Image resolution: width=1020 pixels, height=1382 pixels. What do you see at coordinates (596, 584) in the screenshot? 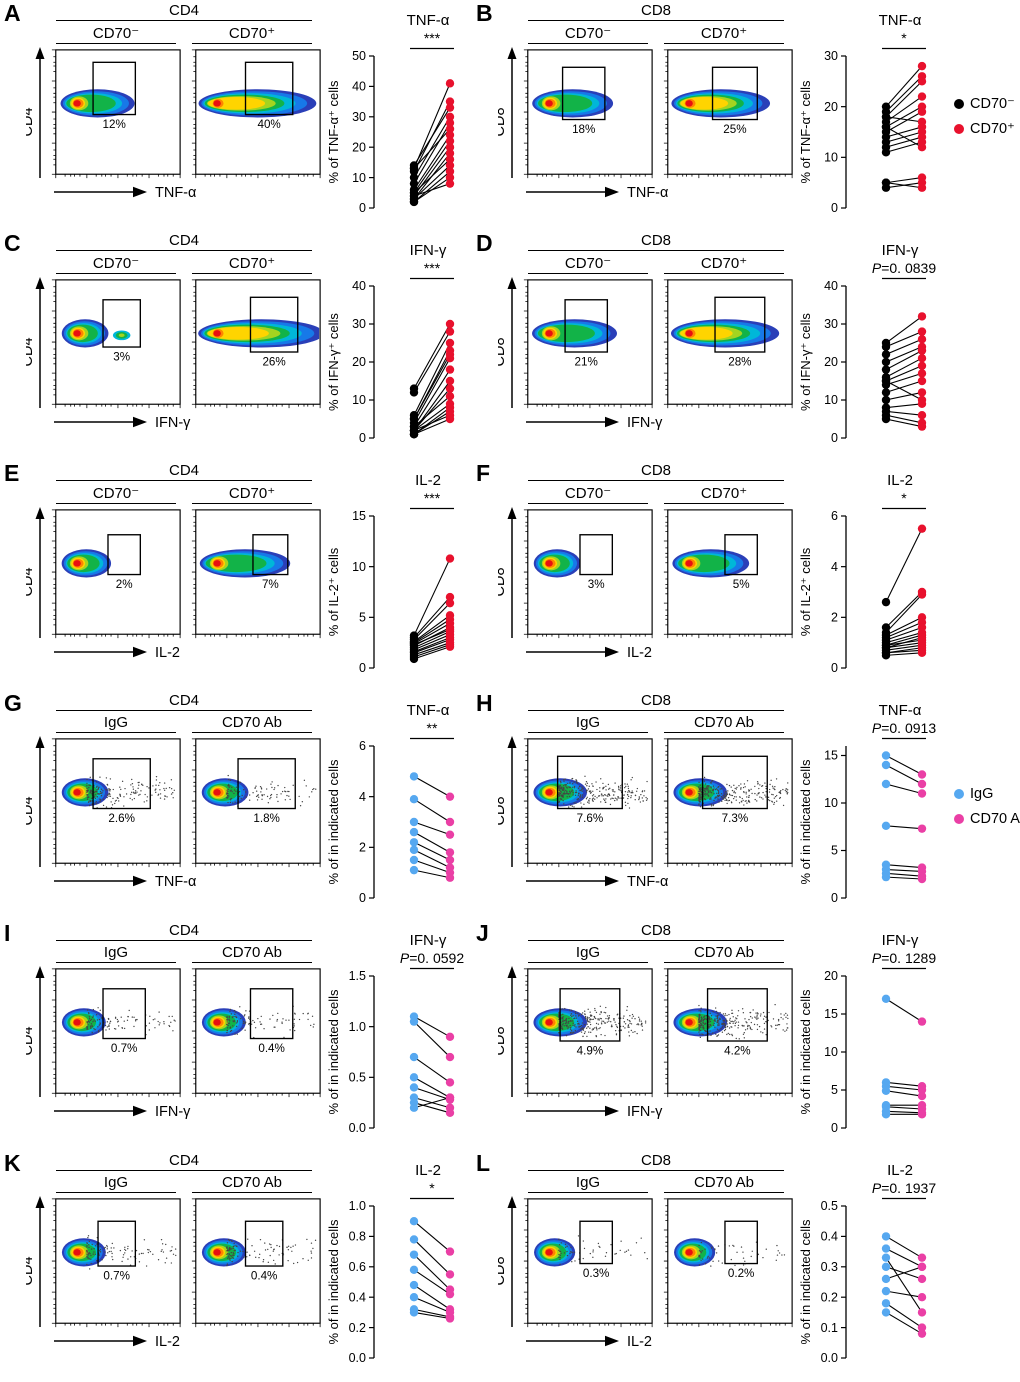
I see `gate-percentage: 3%` at bounding box center [596, 584].